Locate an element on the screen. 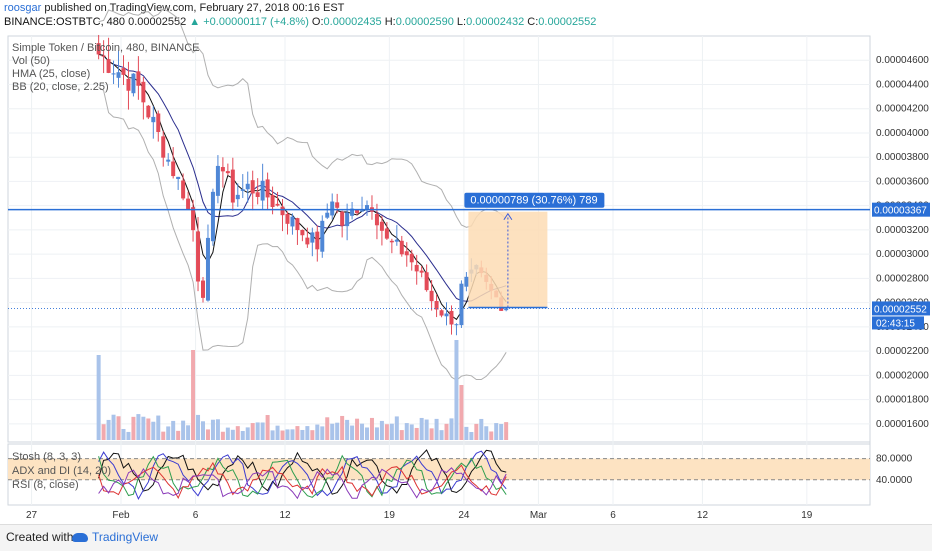  adx-indicator-label: ADX and DI (14, 20) is located at coordinates (62, 471).